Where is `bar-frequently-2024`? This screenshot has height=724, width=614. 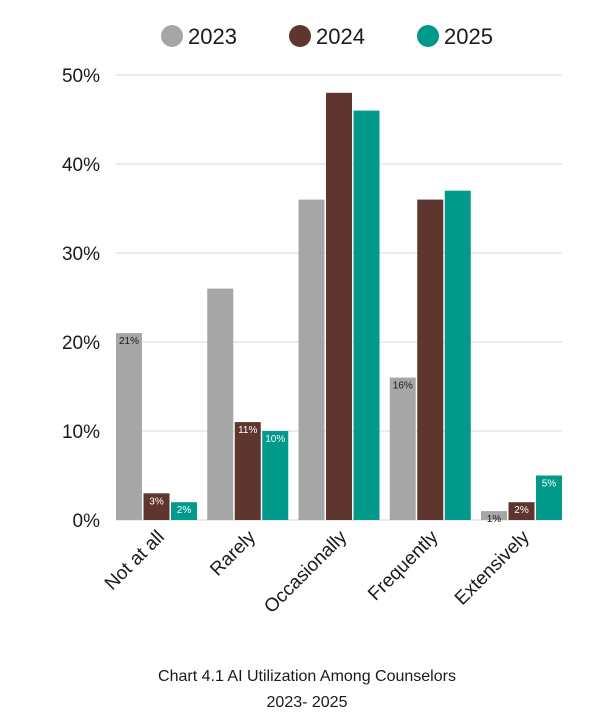 bar-frequently-2024 is located at coordinates (430, 359).